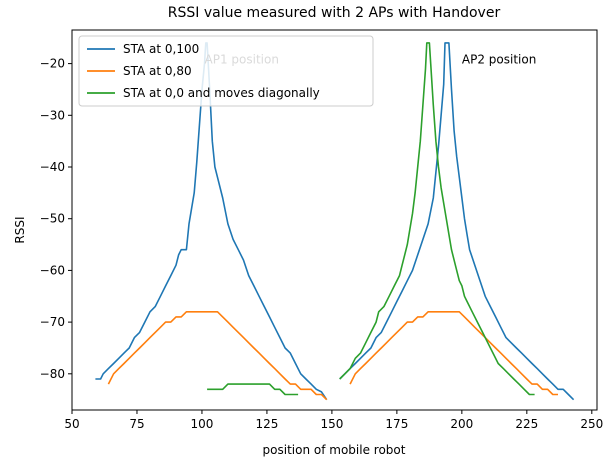  I want to click on y-tick-label: −30, so click(52, 115).